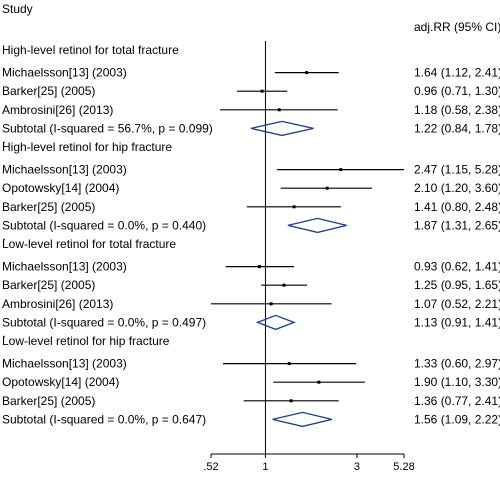  I want to click on group-title: High-level retinol for hip fracture, so click(87, 147).